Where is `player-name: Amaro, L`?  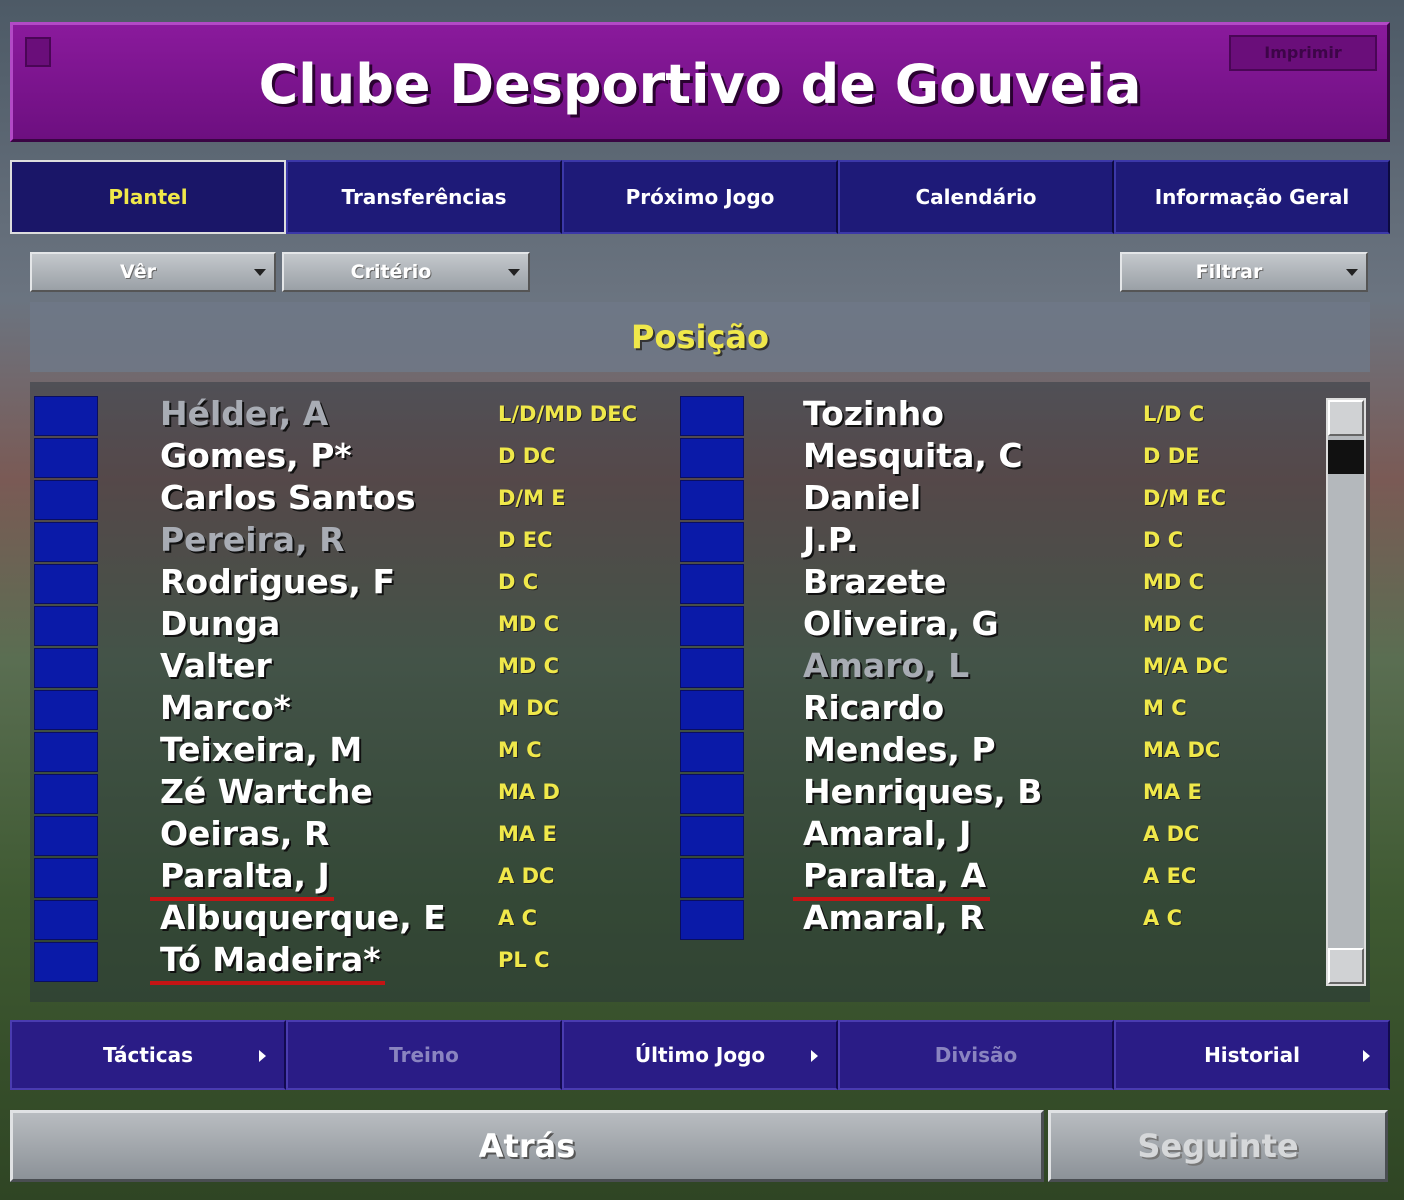
player-name: Amaro, L is located at coordinates (886, 665).